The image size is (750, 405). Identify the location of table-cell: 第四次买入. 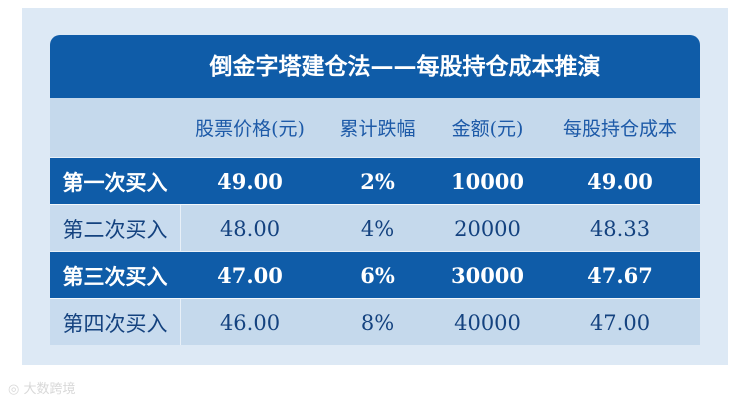
(115, 322).